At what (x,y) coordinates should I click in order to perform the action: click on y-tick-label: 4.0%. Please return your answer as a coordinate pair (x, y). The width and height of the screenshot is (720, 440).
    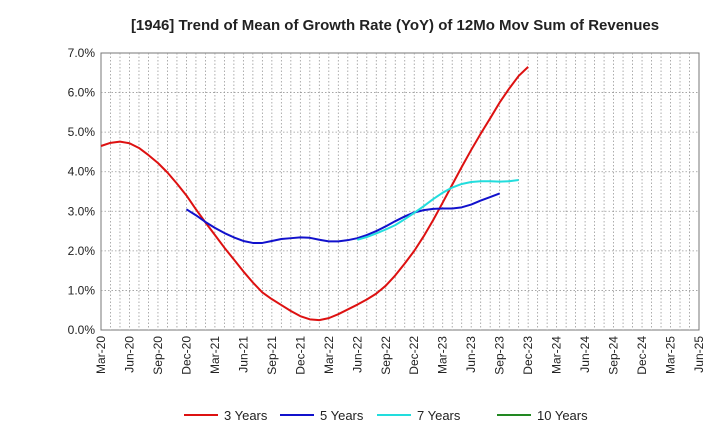
    Looking at the image, I should click on (82, 172).